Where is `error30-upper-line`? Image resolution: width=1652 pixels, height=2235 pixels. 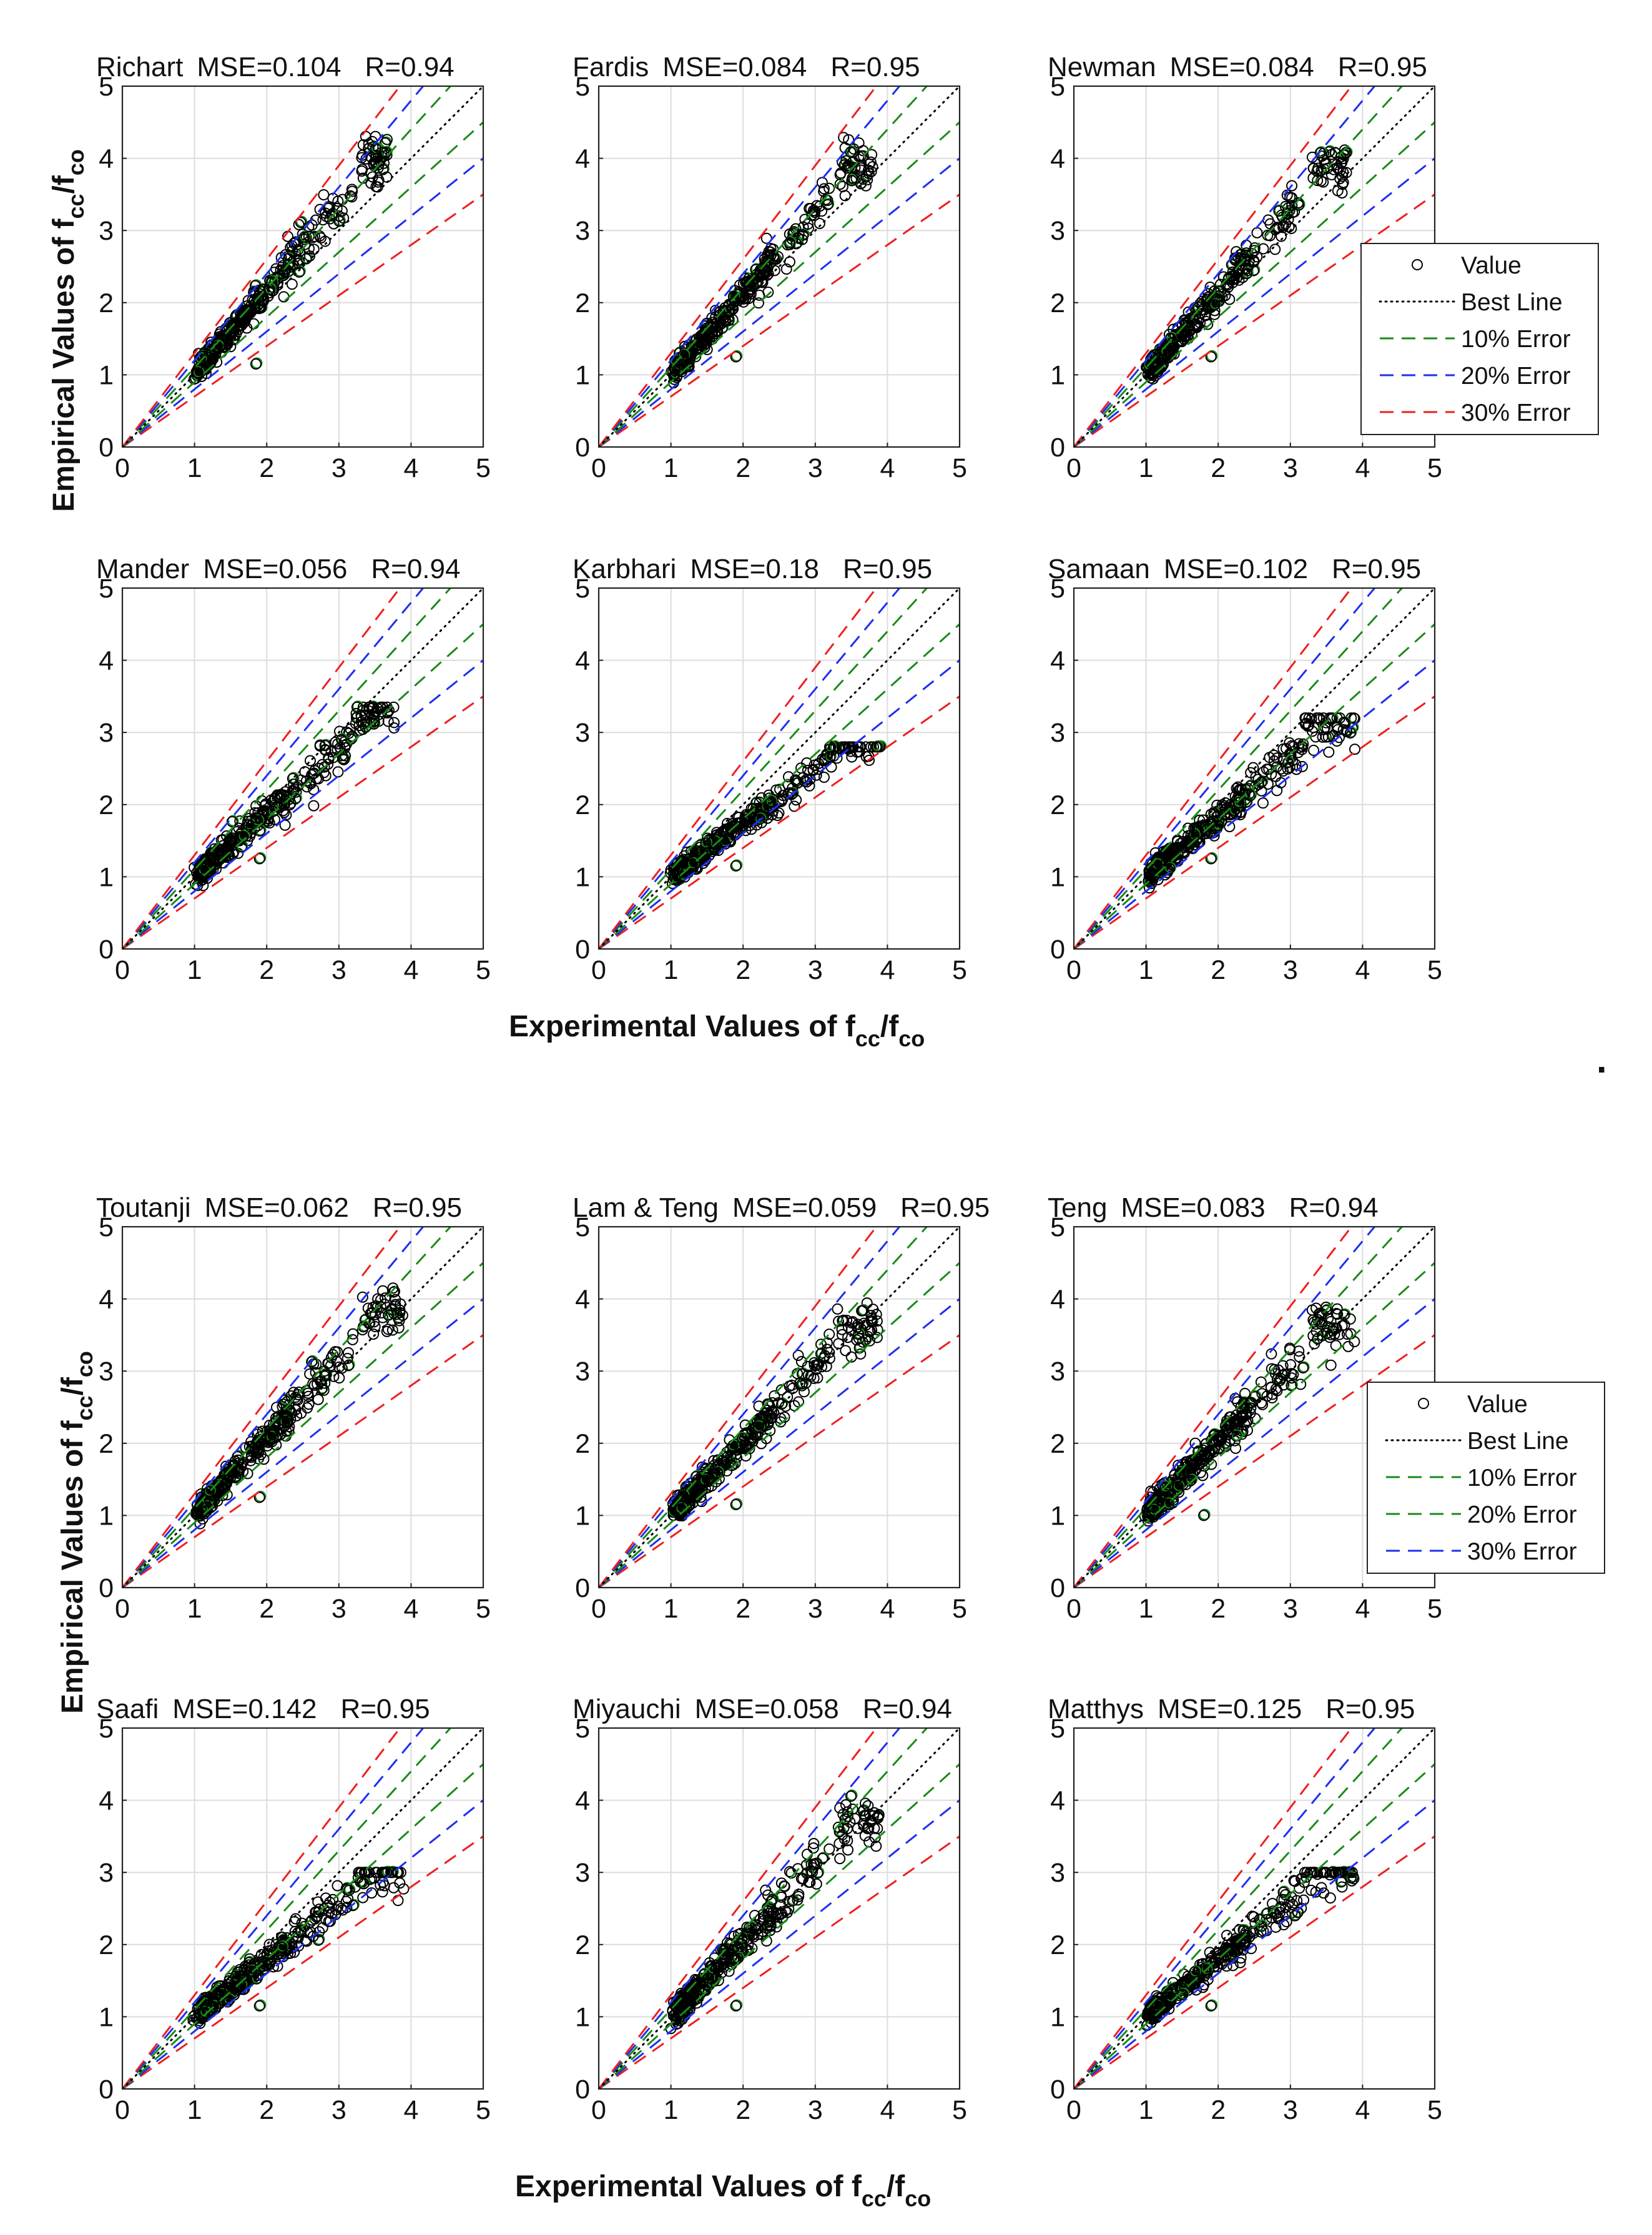 error30-upper-line is located at coordinates (1213, 1407).